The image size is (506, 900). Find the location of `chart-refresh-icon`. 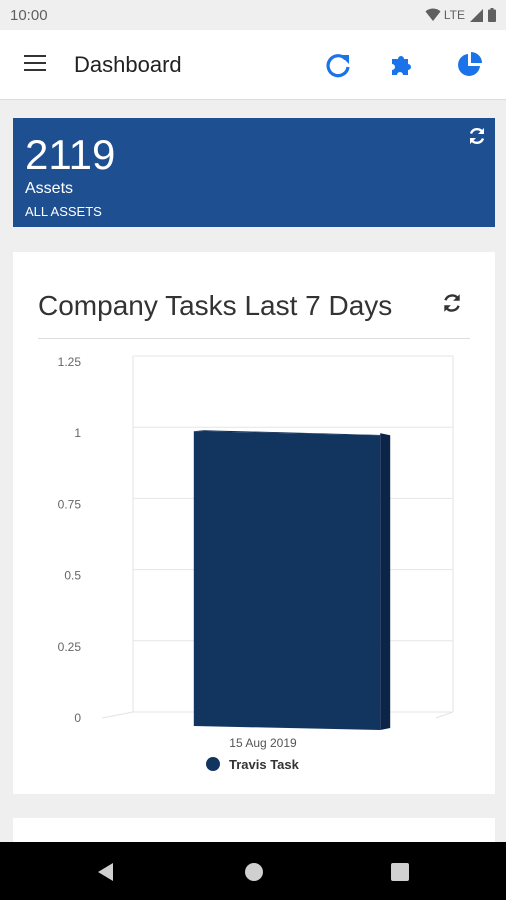

chart-refresh-icon is located at coordinates (452, 303).